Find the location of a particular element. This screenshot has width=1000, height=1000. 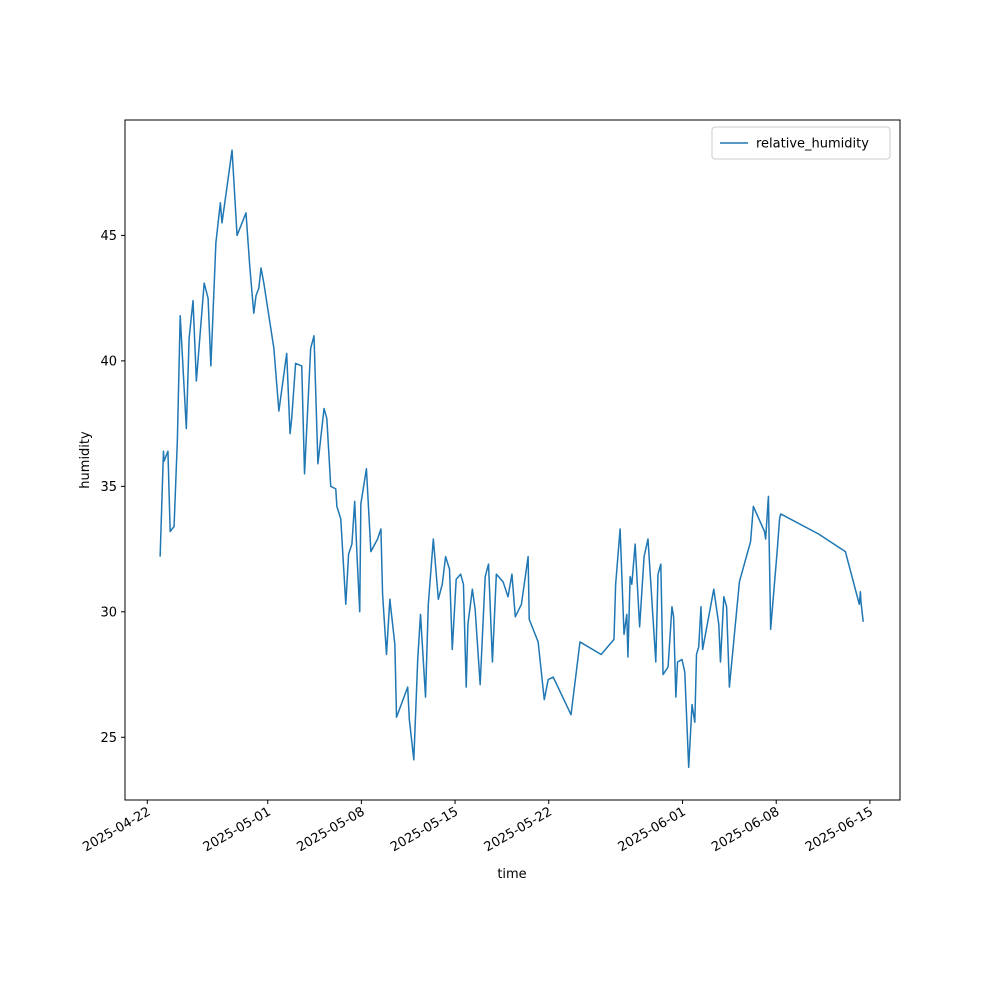

y-tick-label: 25 is located at coordinates (108, 738).